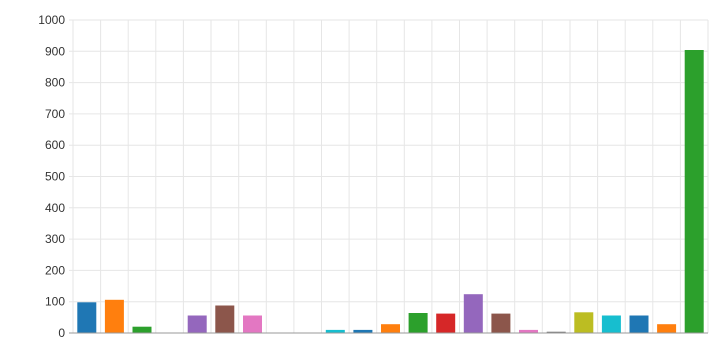 The image size is (709, 337). I want to click on y-axis-tick-labels: 0 100 200 300 400 500 600 700 800 900 1000, so click(51, 175).